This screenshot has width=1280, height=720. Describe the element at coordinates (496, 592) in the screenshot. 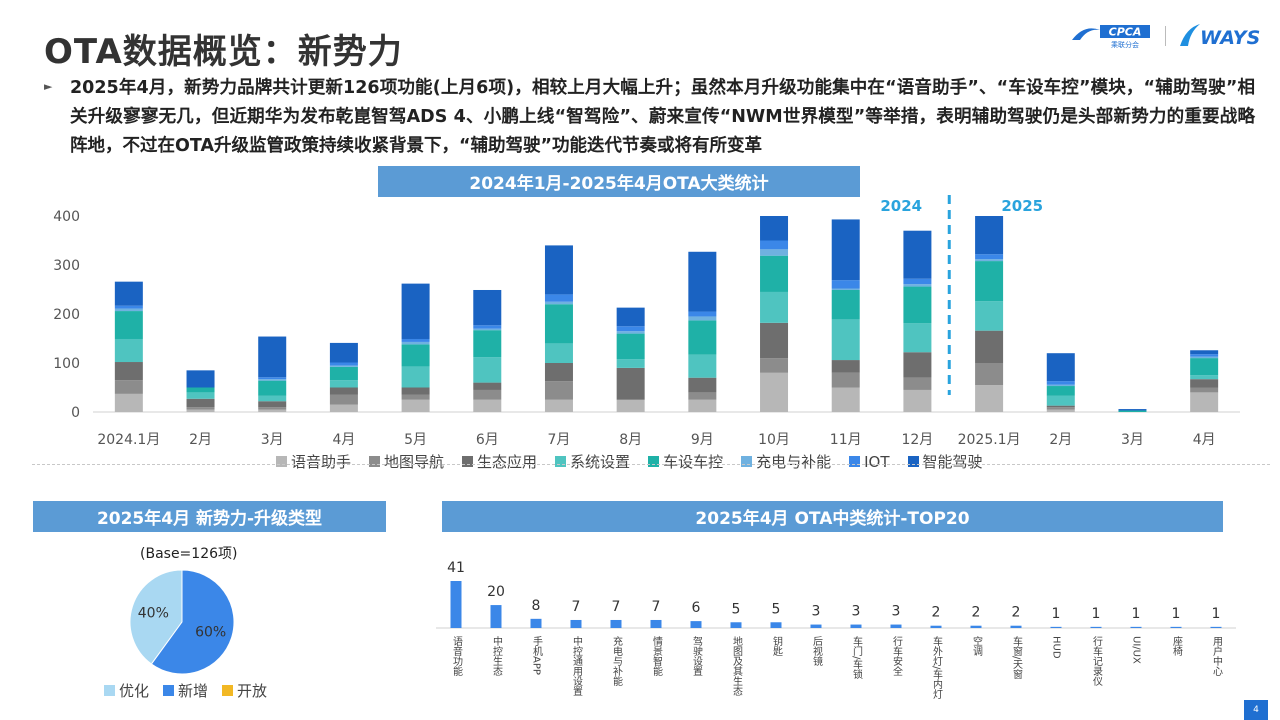

I see `data-label: 20` at that location.